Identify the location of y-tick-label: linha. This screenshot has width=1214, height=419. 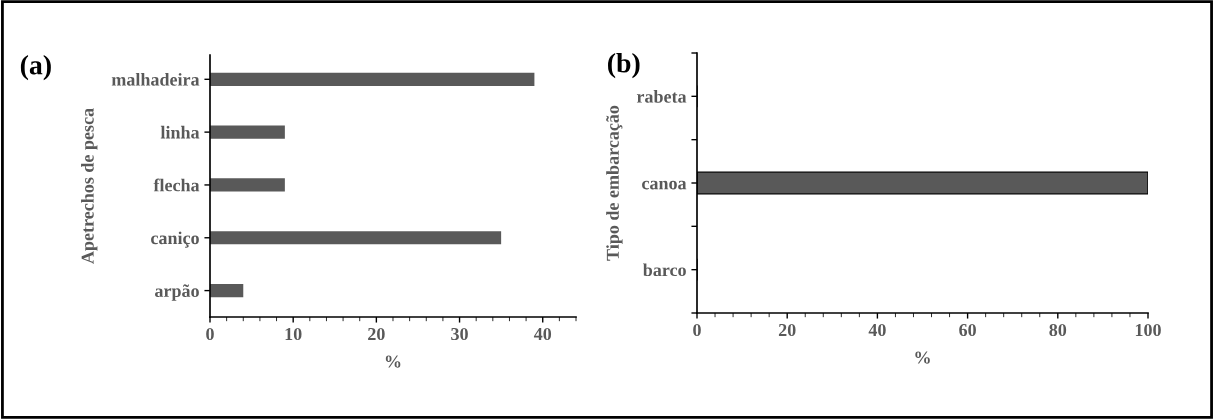
(180, 132).